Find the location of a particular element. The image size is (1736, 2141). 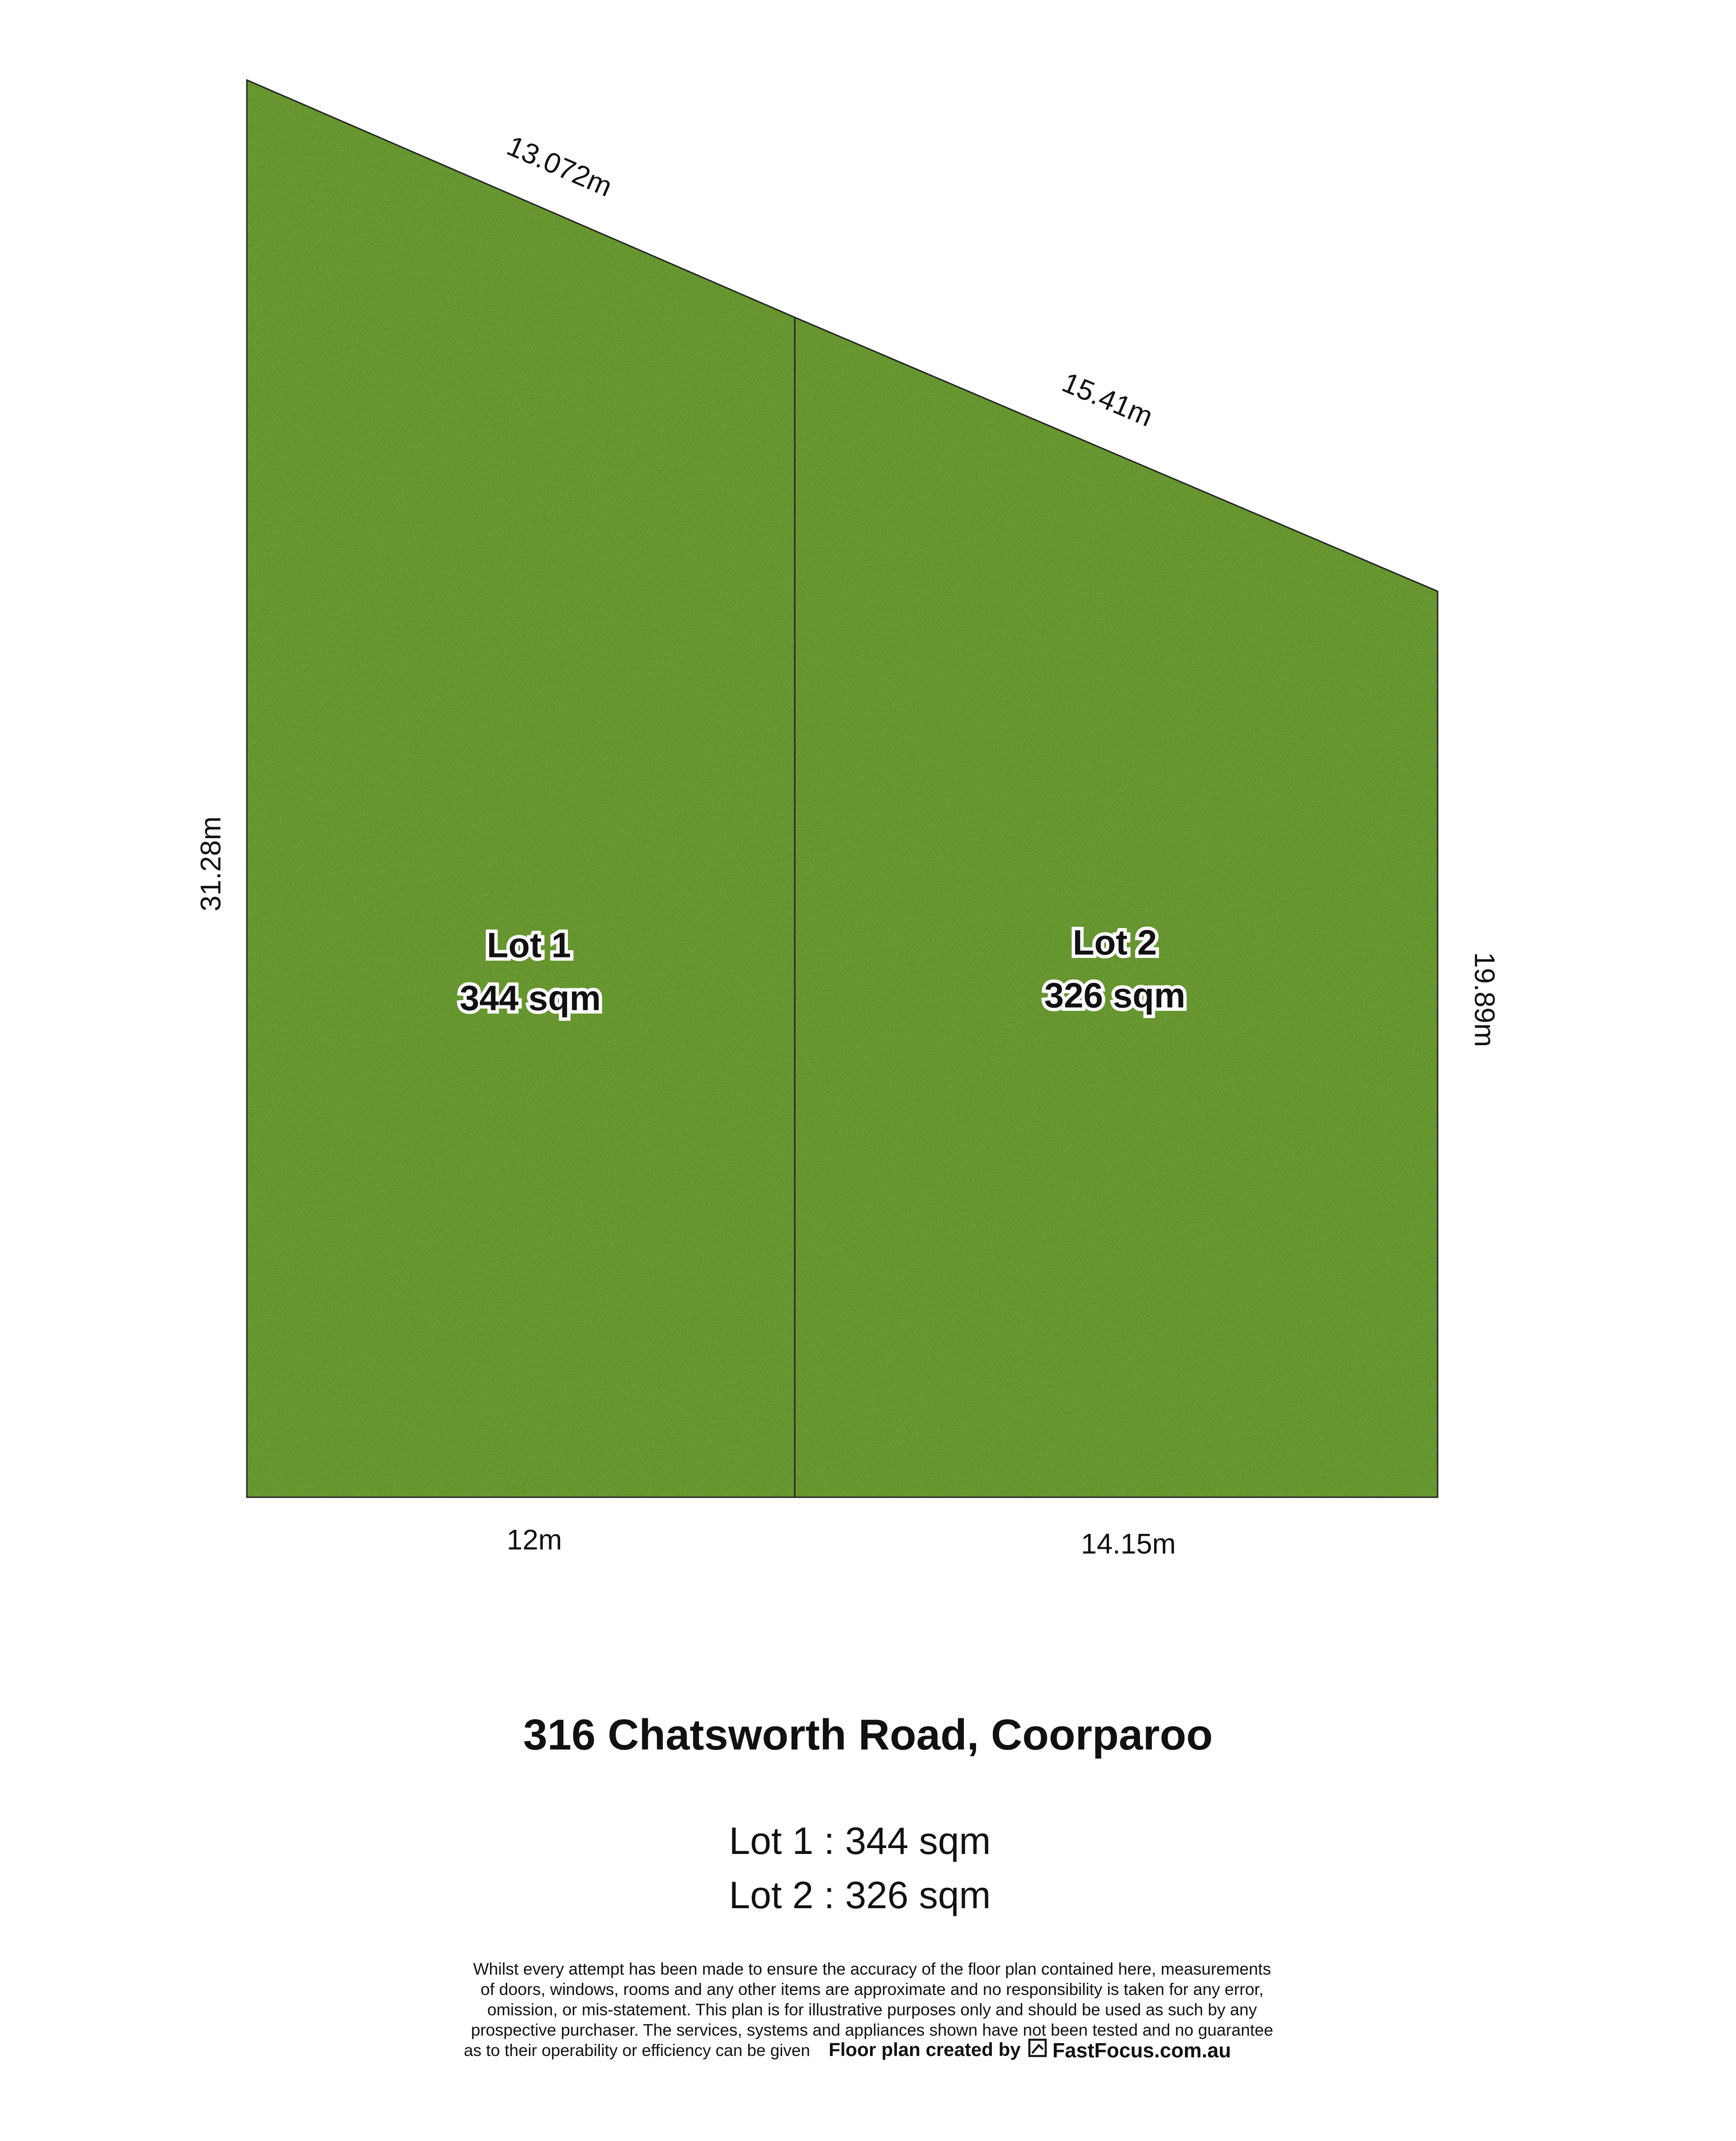

dimension: 12m is located at coordinates (534, 1540).